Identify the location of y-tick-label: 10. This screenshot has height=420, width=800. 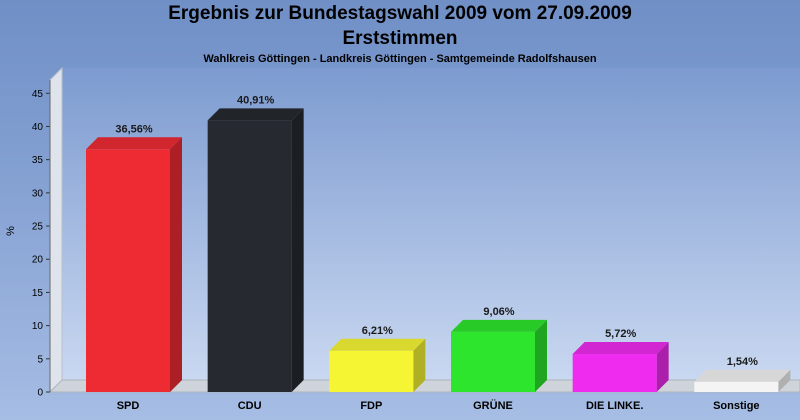
(38, 326).